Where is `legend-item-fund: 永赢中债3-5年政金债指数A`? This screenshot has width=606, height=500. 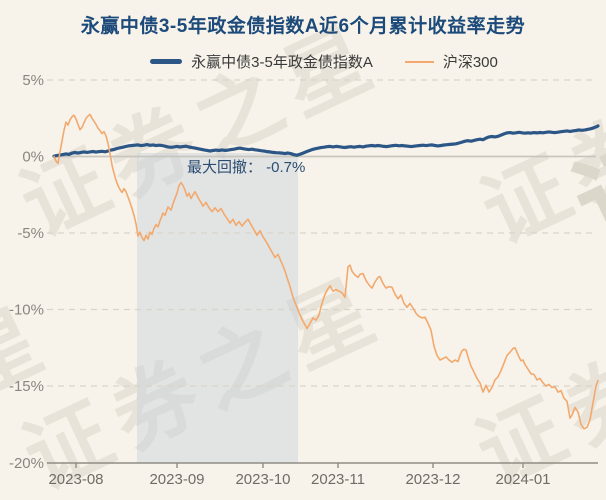 legend-item-fund: 永赢中债3-5年政金债指数A is located at coordinates (261, 61).